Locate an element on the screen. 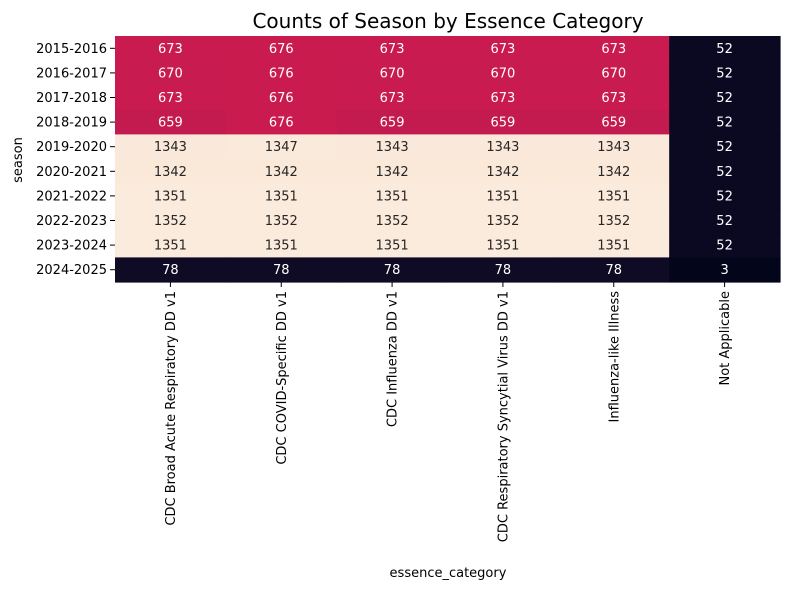 This screenshot has width=790, height=590. x-tick-label: CDC COVID-Specific DD v1 is located at coordinates (282, 378).